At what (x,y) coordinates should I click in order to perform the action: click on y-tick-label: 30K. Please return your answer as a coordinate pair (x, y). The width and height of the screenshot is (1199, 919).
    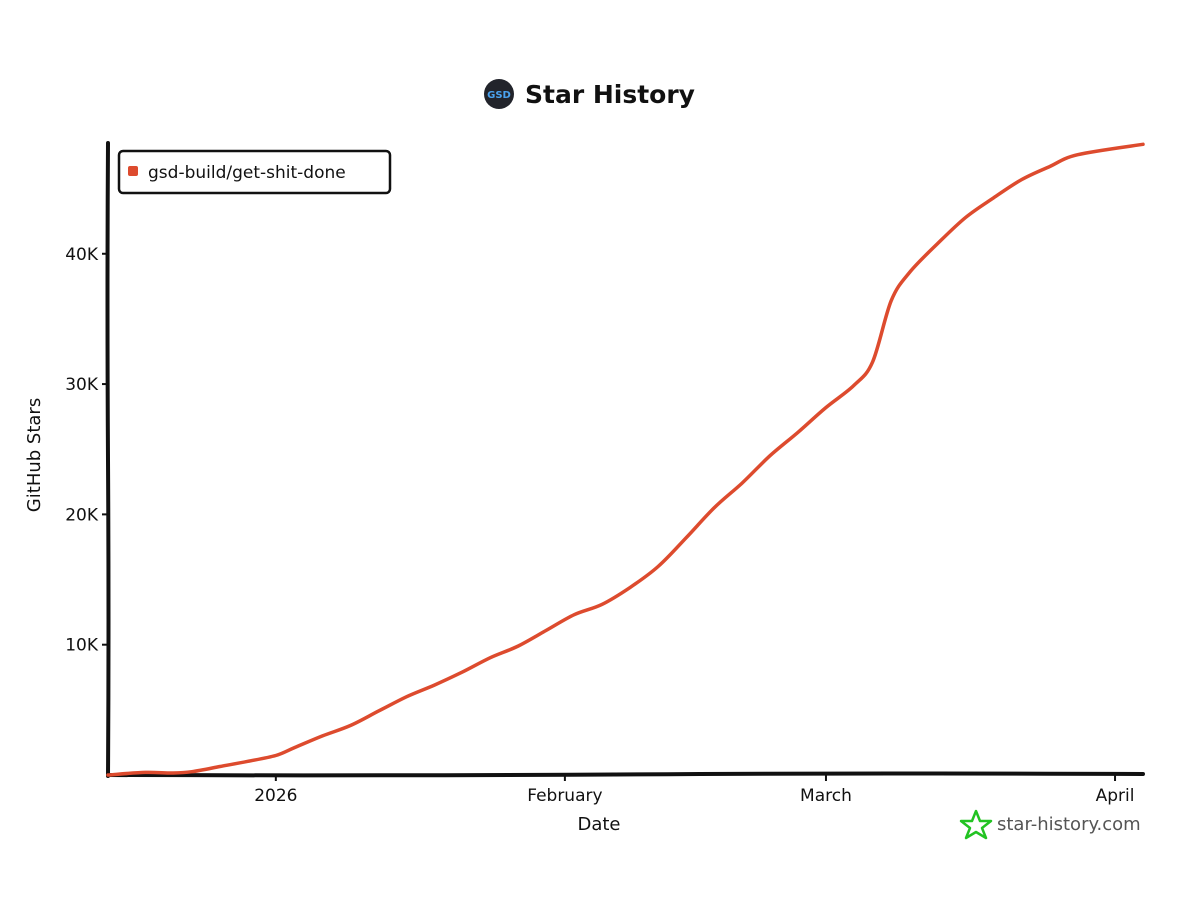
    Looking at the image, I should click on (82, 385).